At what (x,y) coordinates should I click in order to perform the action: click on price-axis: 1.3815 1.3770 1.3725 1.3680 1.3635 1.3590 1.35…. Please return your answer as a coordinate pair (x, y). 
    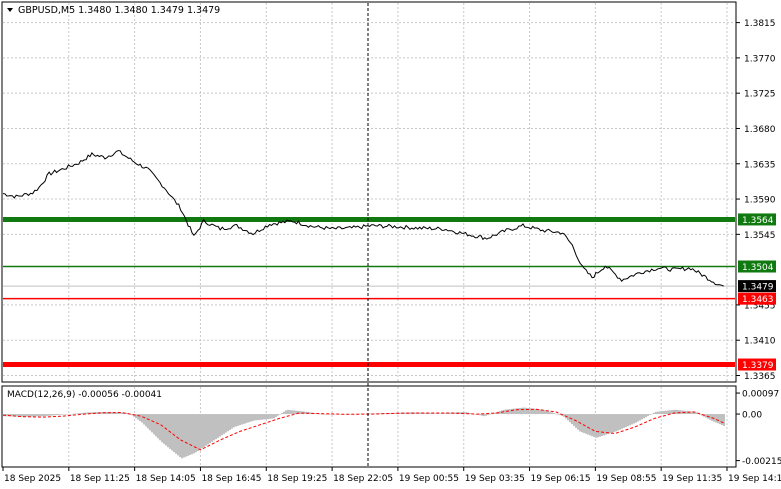
    Looking at the image, I should click on (756, 200).